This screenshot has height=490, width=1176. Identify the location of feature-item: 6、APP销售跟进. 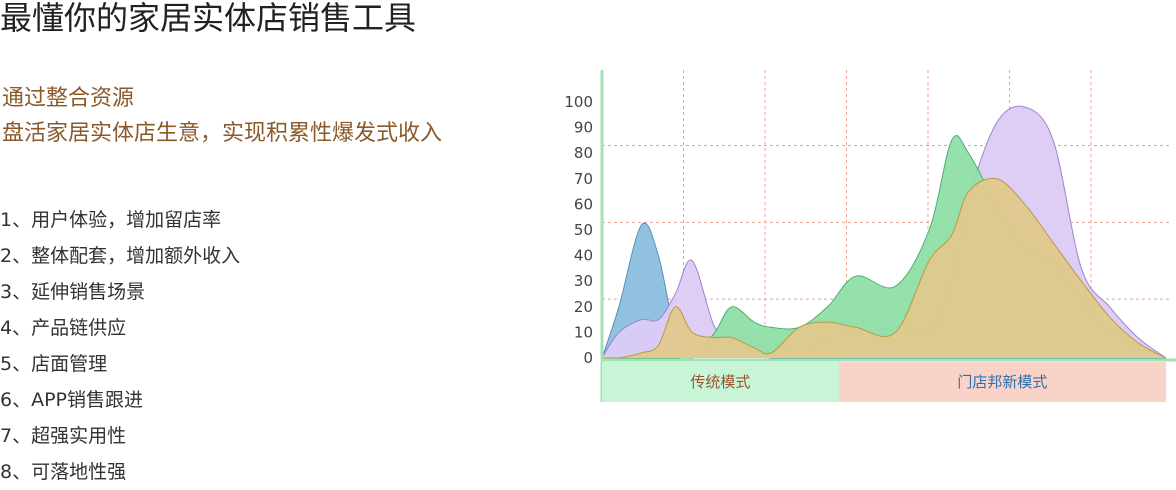
(72, 400).